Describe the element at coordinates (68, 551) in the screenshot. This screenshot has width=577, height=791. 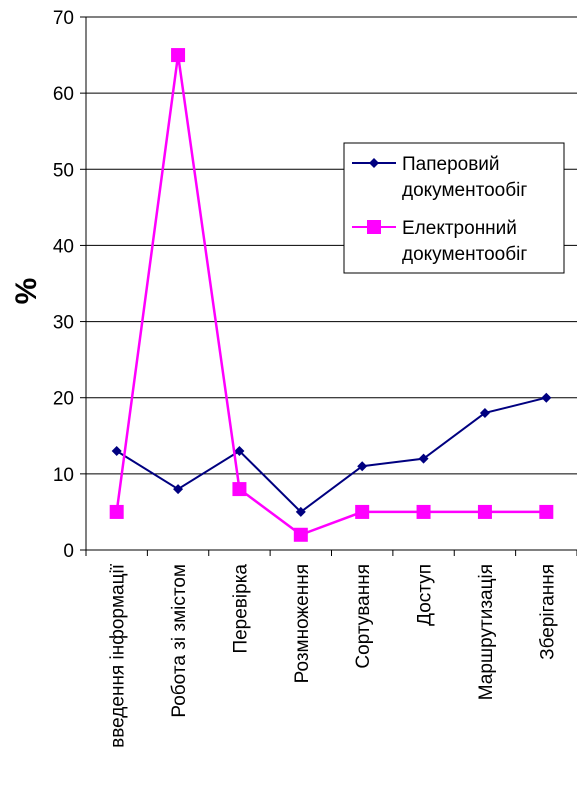
I see `y-tick-label: 0` at that location.